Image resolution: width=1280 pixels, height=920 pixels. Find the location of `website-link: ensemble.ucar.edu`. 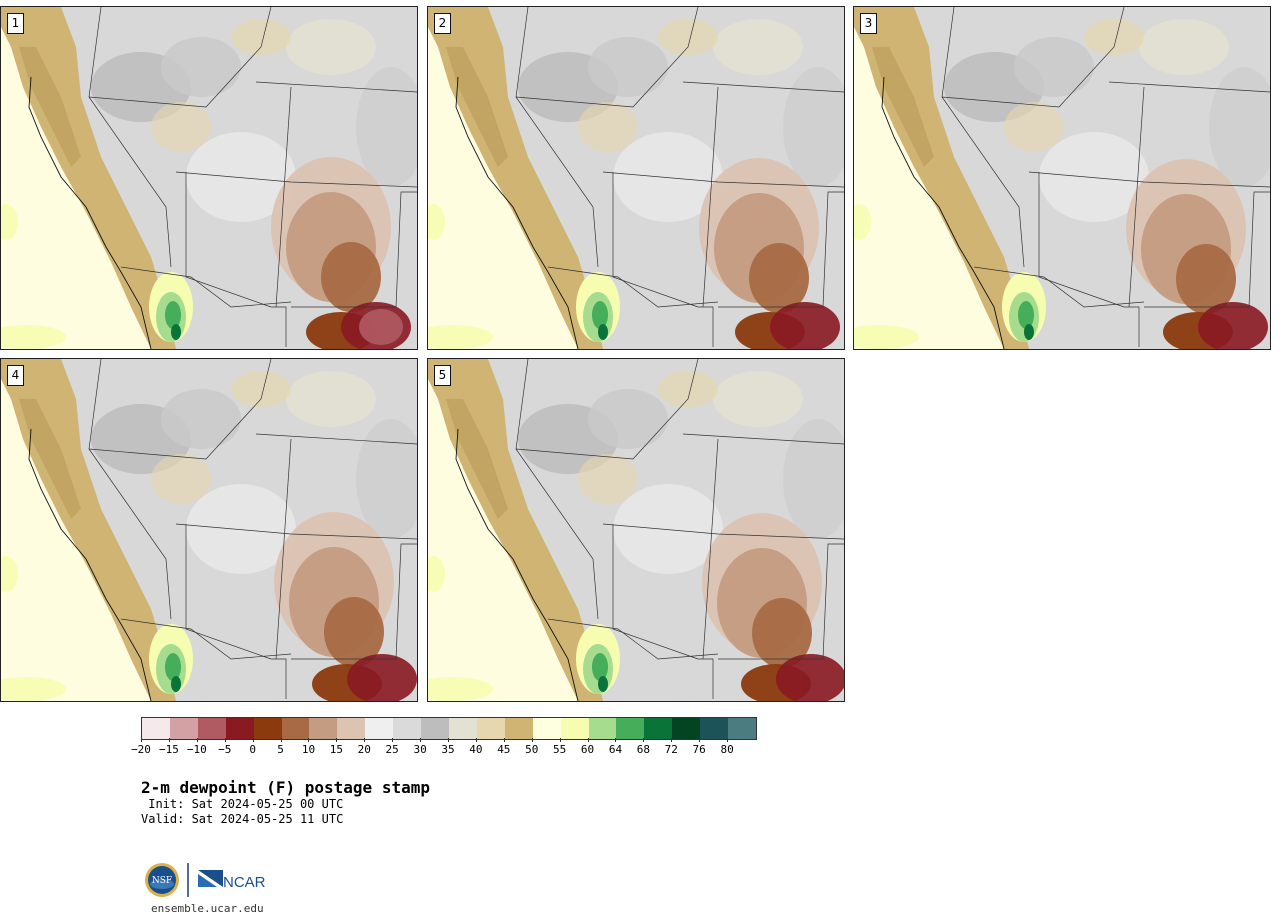

website-link: ensemble.ucar.edu is located at coordinates (207, 908).